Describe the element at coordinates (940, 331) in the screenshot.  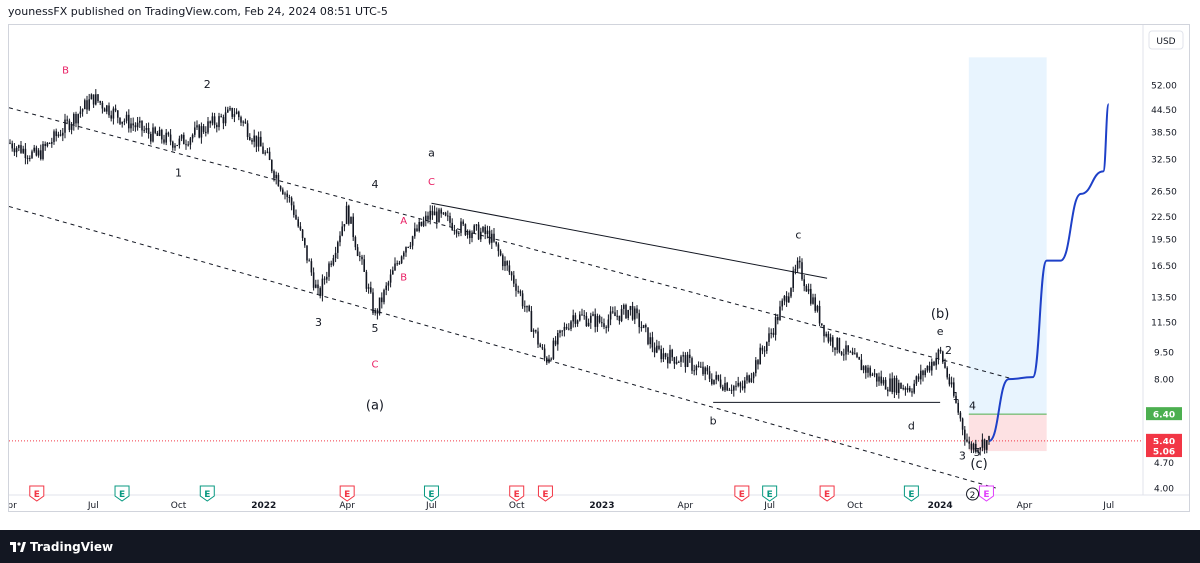
I see `wave-label-16: e` at that location.